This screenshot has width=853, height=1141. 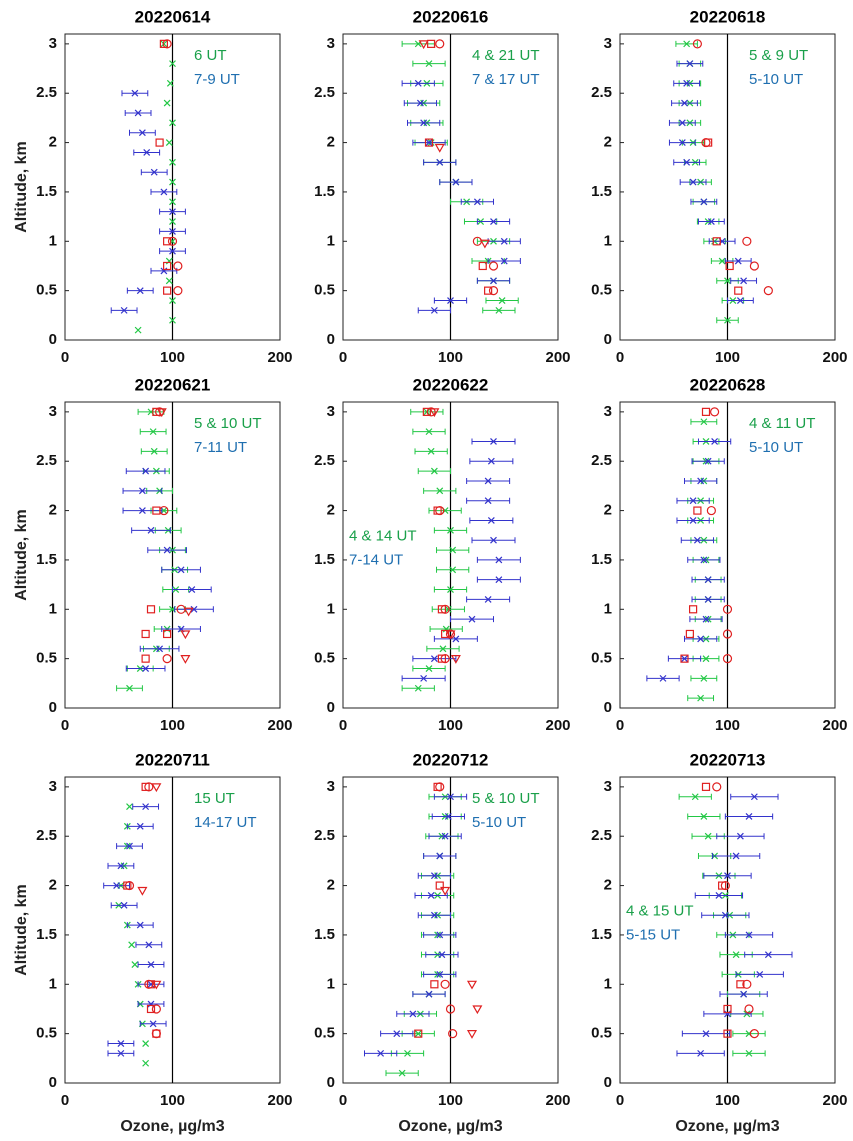 I want to click on x-tick-label: 200, so click(x=834, y=357).